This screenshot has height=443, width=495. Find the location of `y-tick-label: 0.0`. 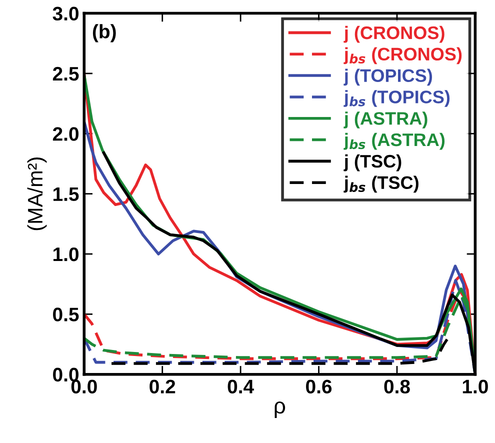

y-tick-label: 0.0 is located at coordinates (65, 375).